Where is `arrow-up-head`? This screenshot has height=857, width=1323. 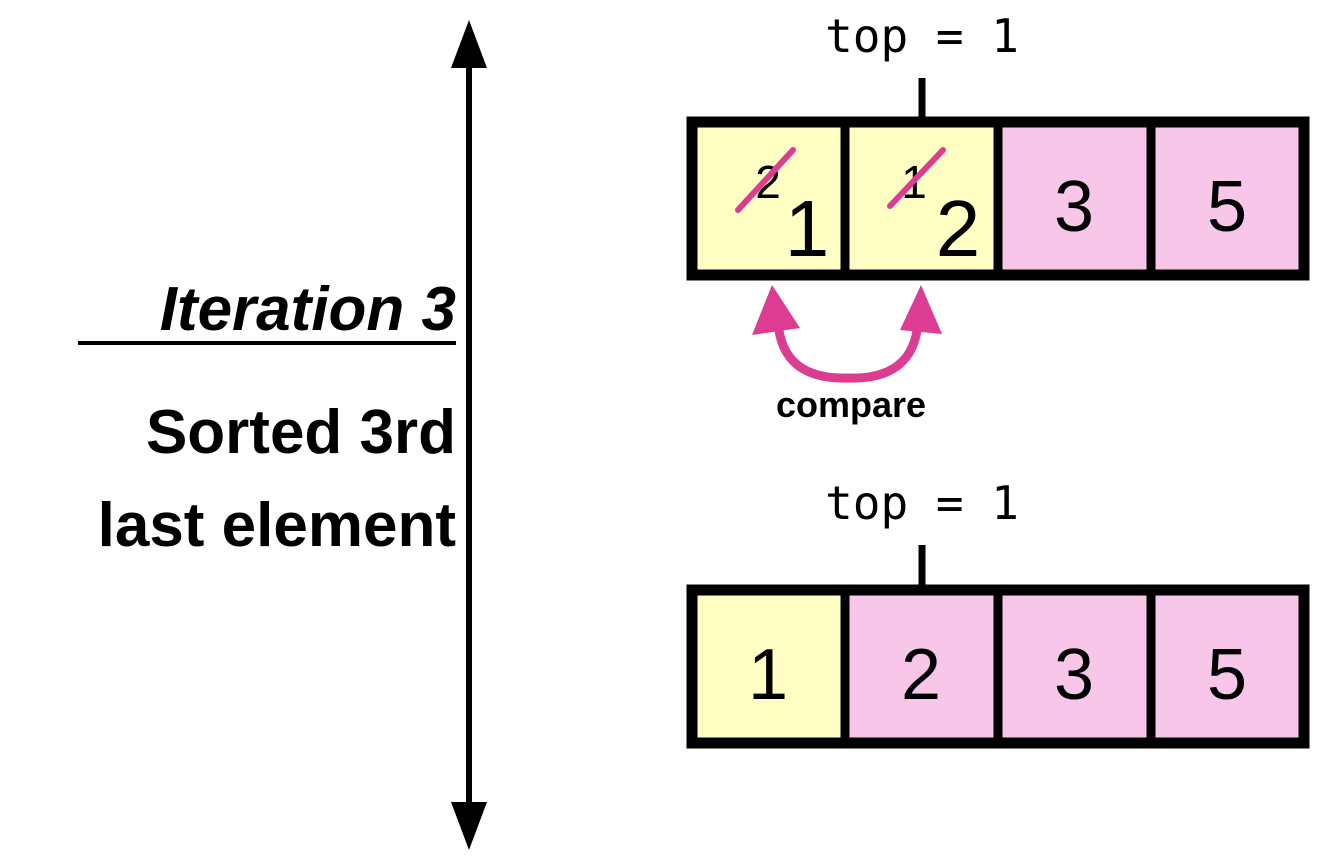
arrow-up-head is located at coordinates (469, 44).